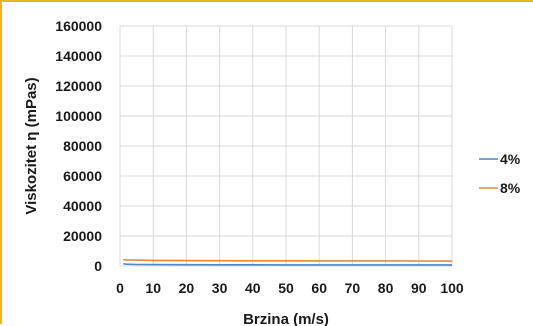  I want to click on legend-label: 8%, so click(510, 188).